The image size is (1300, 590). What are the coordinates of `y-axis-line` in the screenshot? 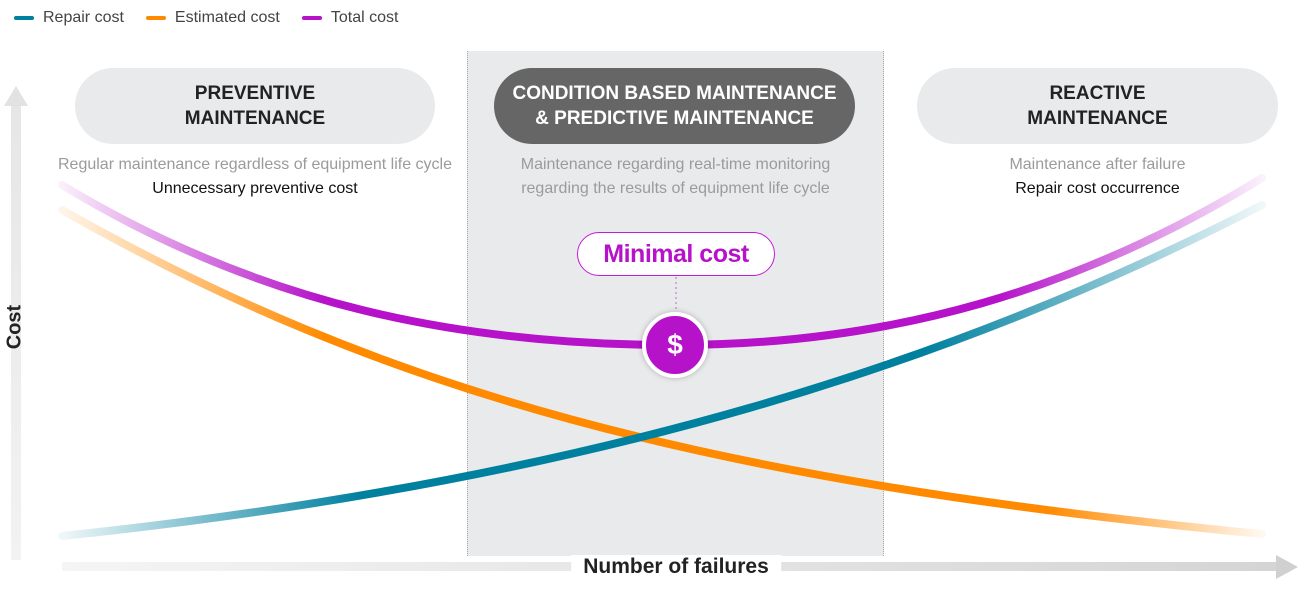 It's located at (16, 332).